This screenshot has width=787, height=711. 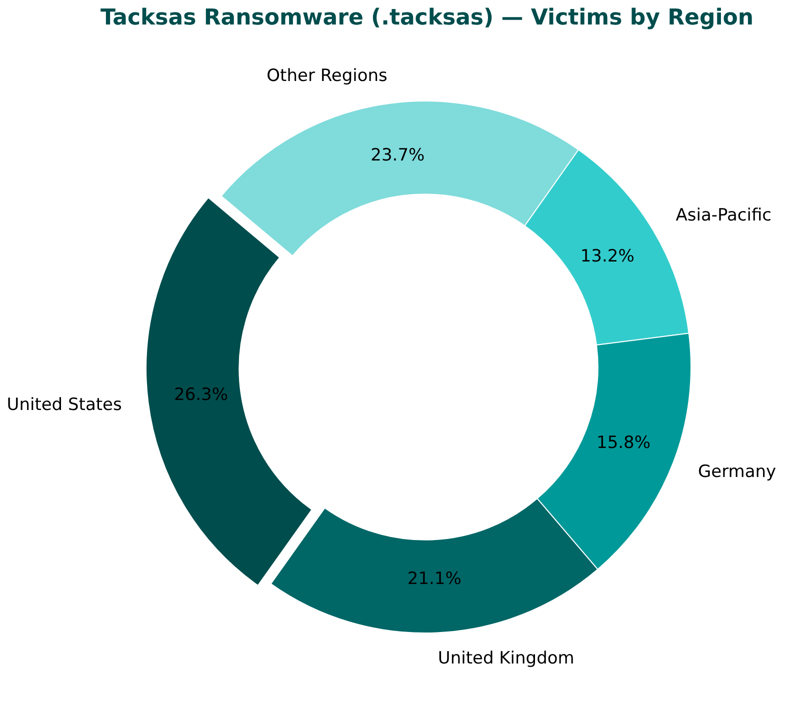 What do you see at coordinates (737, 472) in the screenshot?
I see `slice-label: Germany` at bounding box center [737, 472].